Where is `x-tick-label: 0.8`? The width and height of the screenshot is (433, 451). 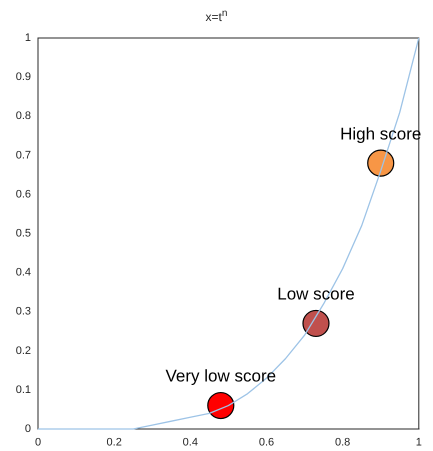 x-tick-label: 0.8 is located at coordinates (342, 442).